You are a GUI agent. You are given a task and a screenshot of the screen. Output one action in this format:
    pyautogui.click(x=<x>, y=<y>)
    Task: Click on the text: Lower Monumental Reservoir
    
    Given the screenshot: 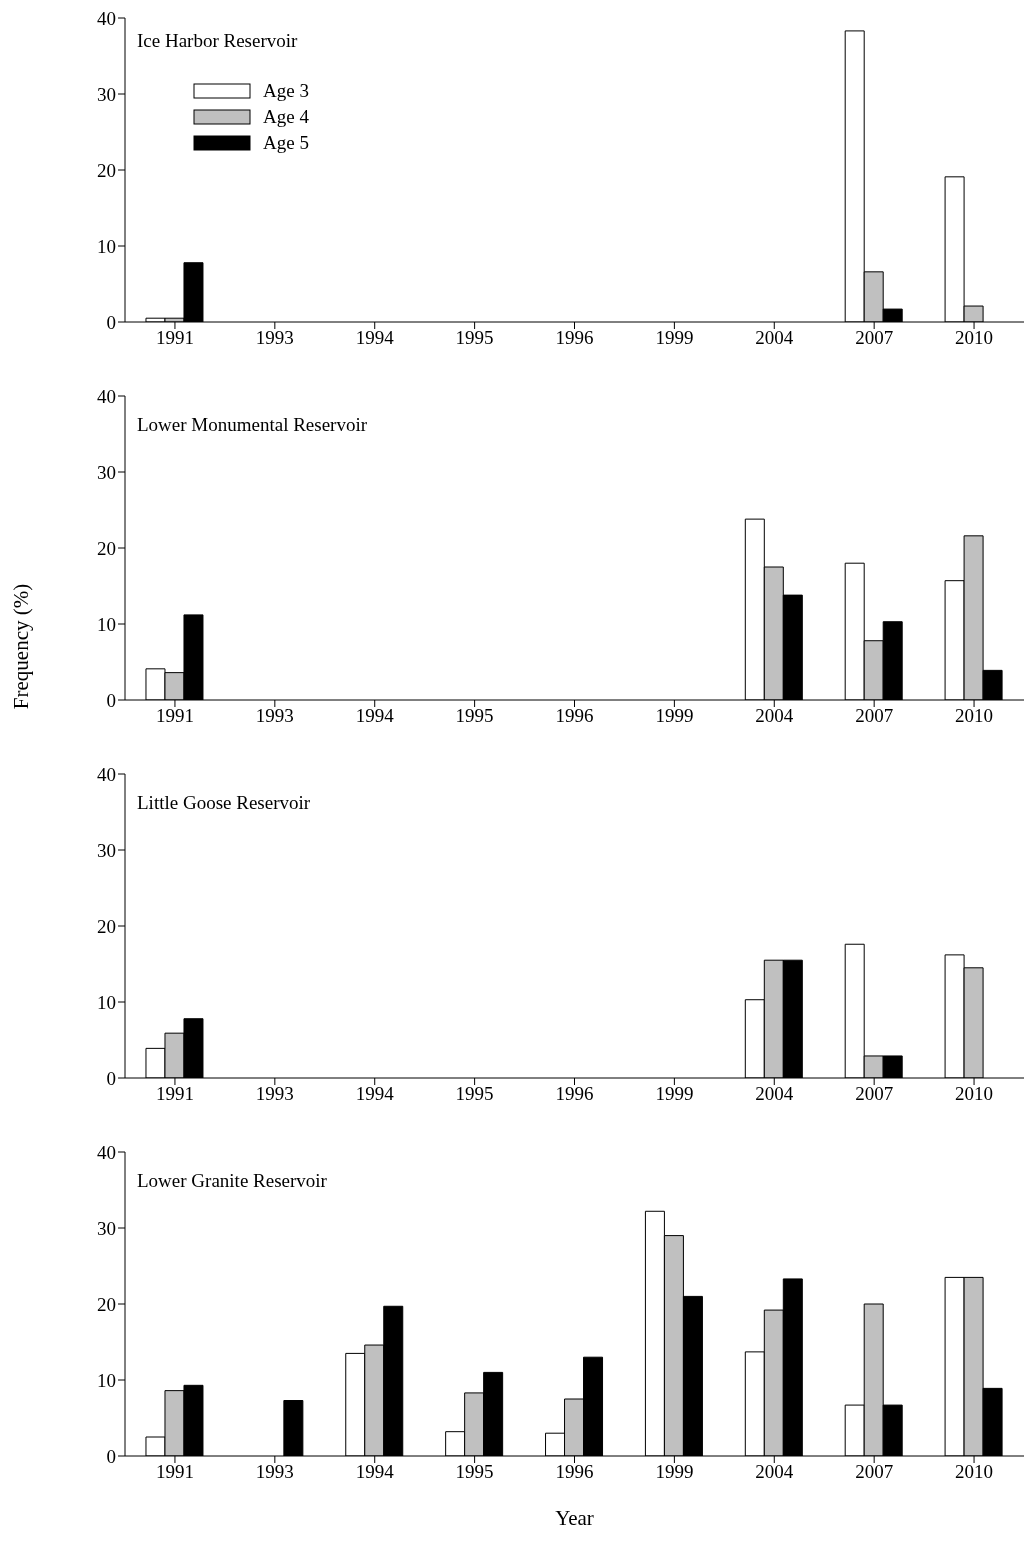 What is the action you would take?
    pyautogui.click(x=252, y=425)
    